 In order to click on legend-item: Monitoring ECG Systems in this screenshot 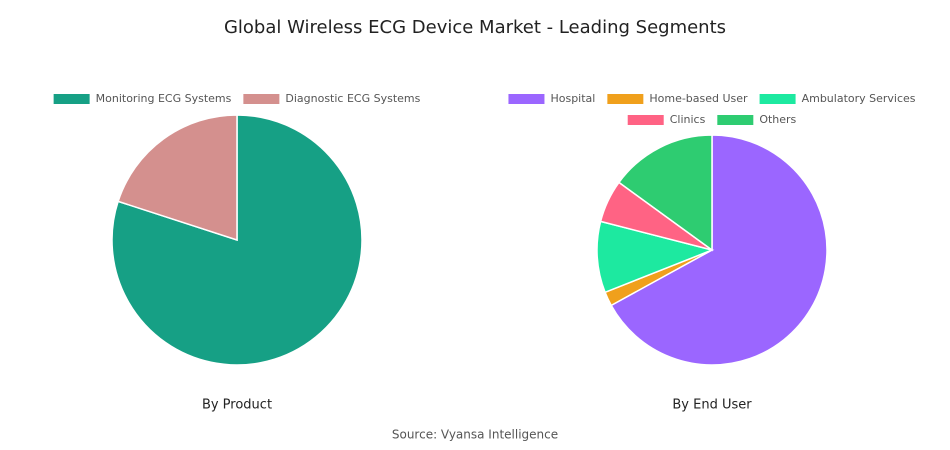, I will do `click(142, 98)`.